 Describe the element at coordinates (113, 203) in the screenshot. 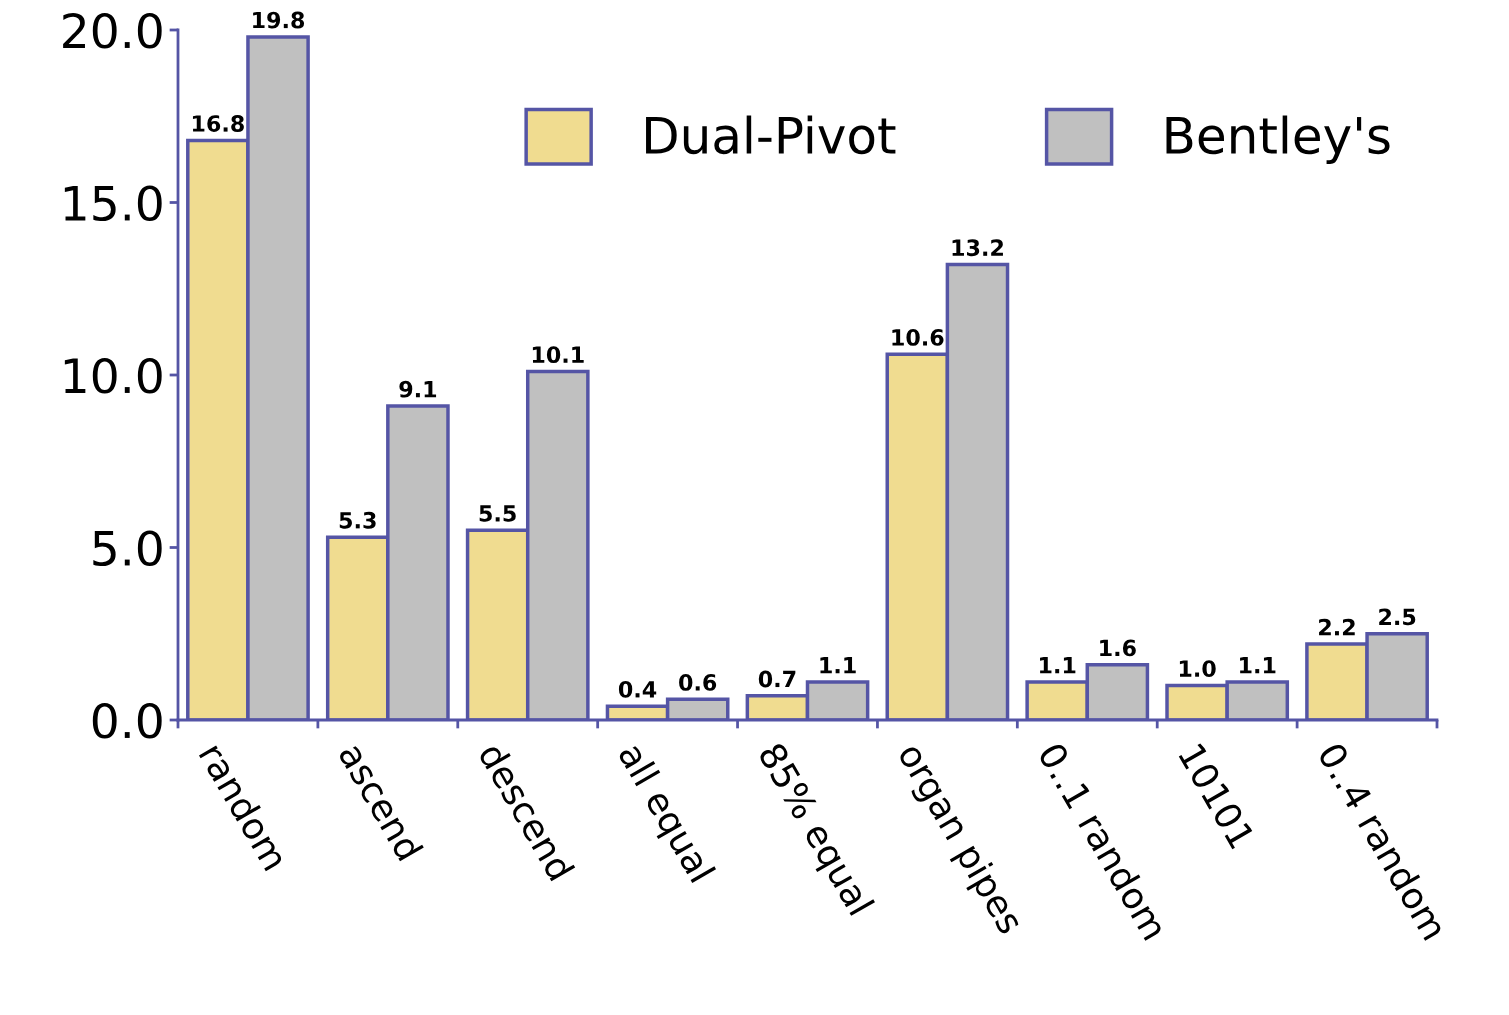

I see `y-tick-label: 15.0` at that location.